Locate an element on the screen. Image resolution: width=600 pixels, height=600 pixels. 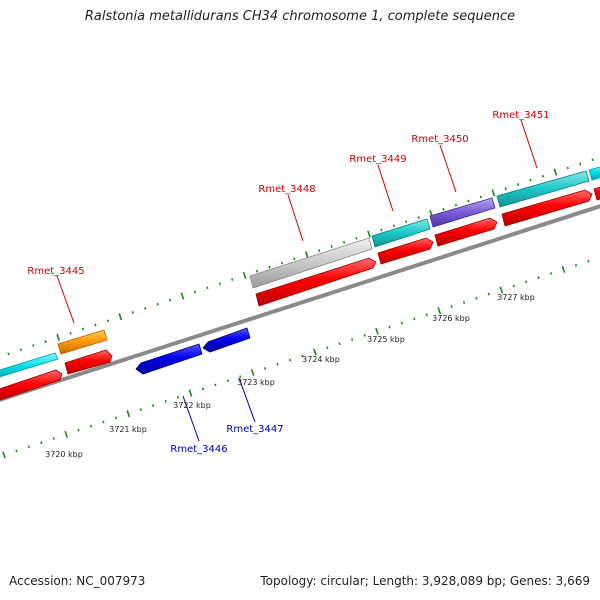
gene-label-rmet-3445: Rmet_3445 is located at coordinates (55, 271).